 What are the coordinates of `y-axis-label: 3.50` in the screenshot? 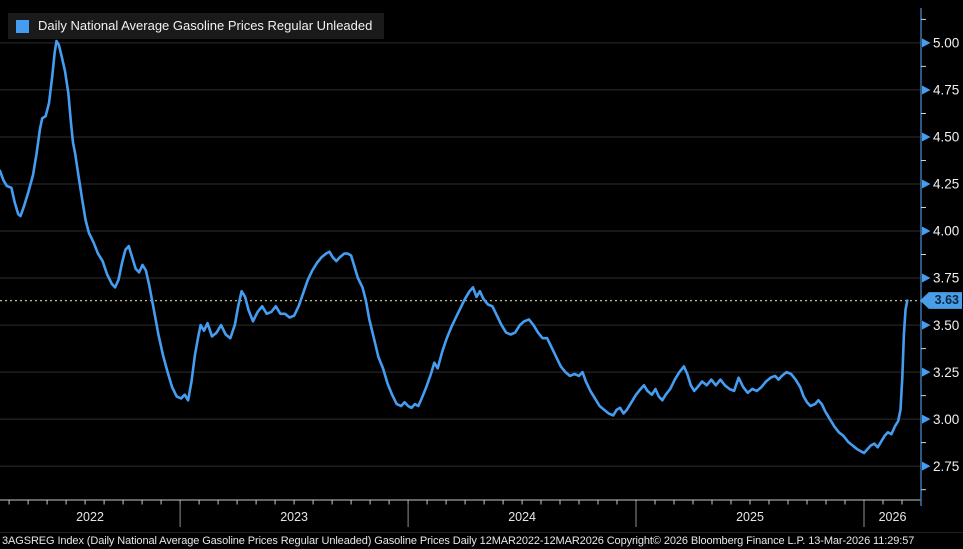 It's located at (946, 325).